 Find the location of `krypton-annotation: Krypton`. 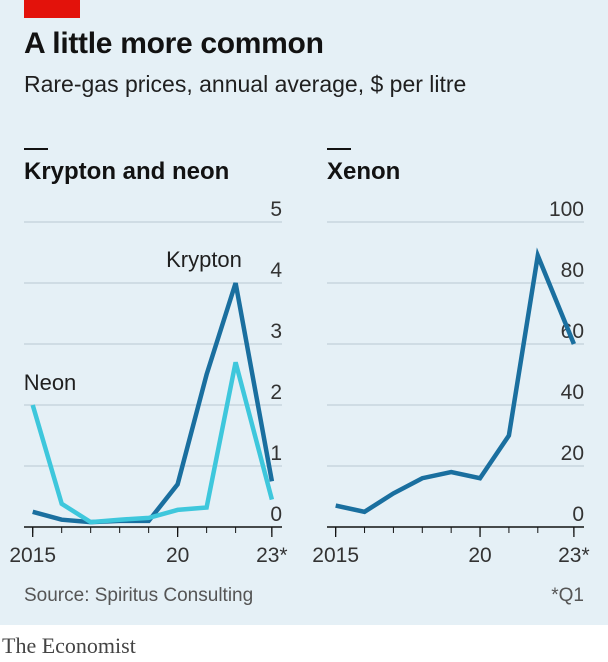

krypton-annotation: Krypton is located at coordinates (204, 259).